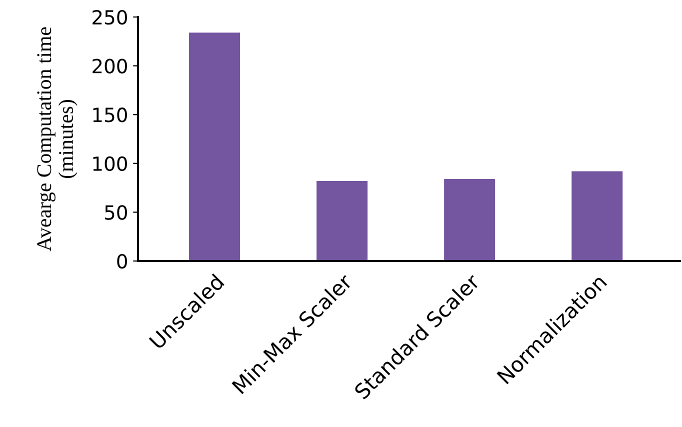  What do you see at coordinates (110, 164) in the screenshot?
I see `y-tick-label: 100` at bounding box center [110, 164].